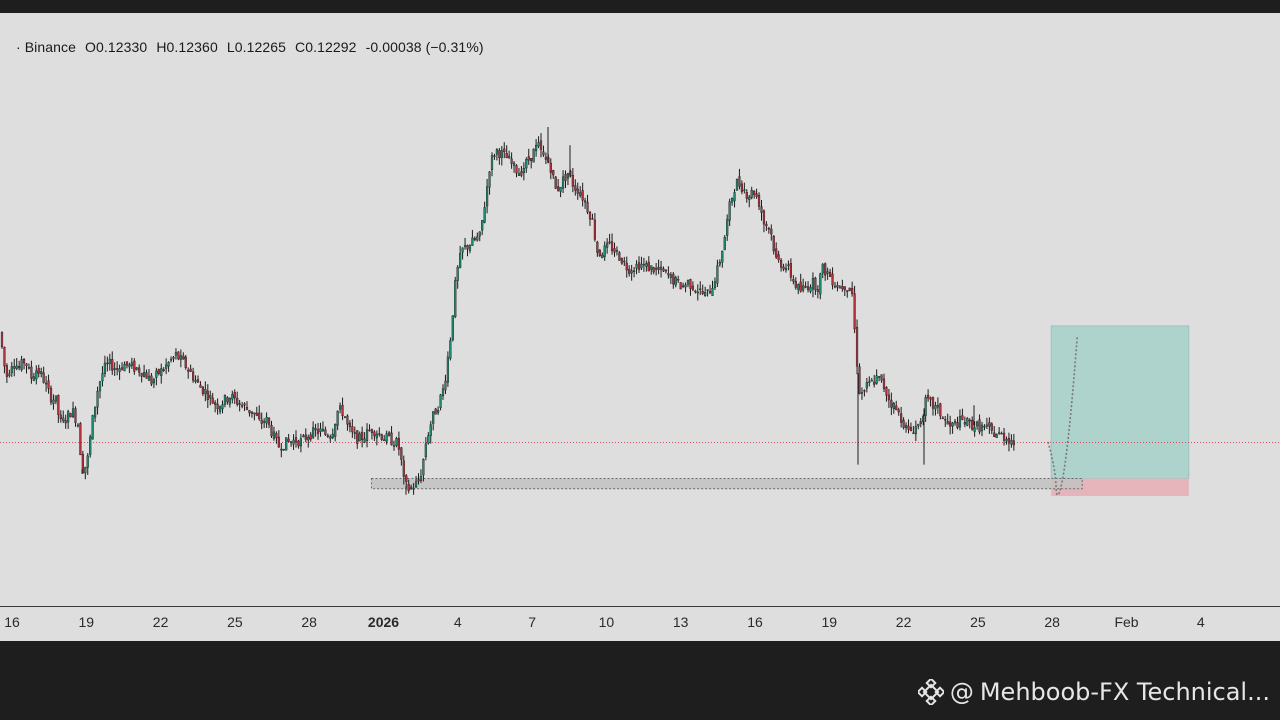  What do you see at coordinates (86, 622) in the screenshot?
I see `time-tick-label: 19` at bounding box center [86, 622].